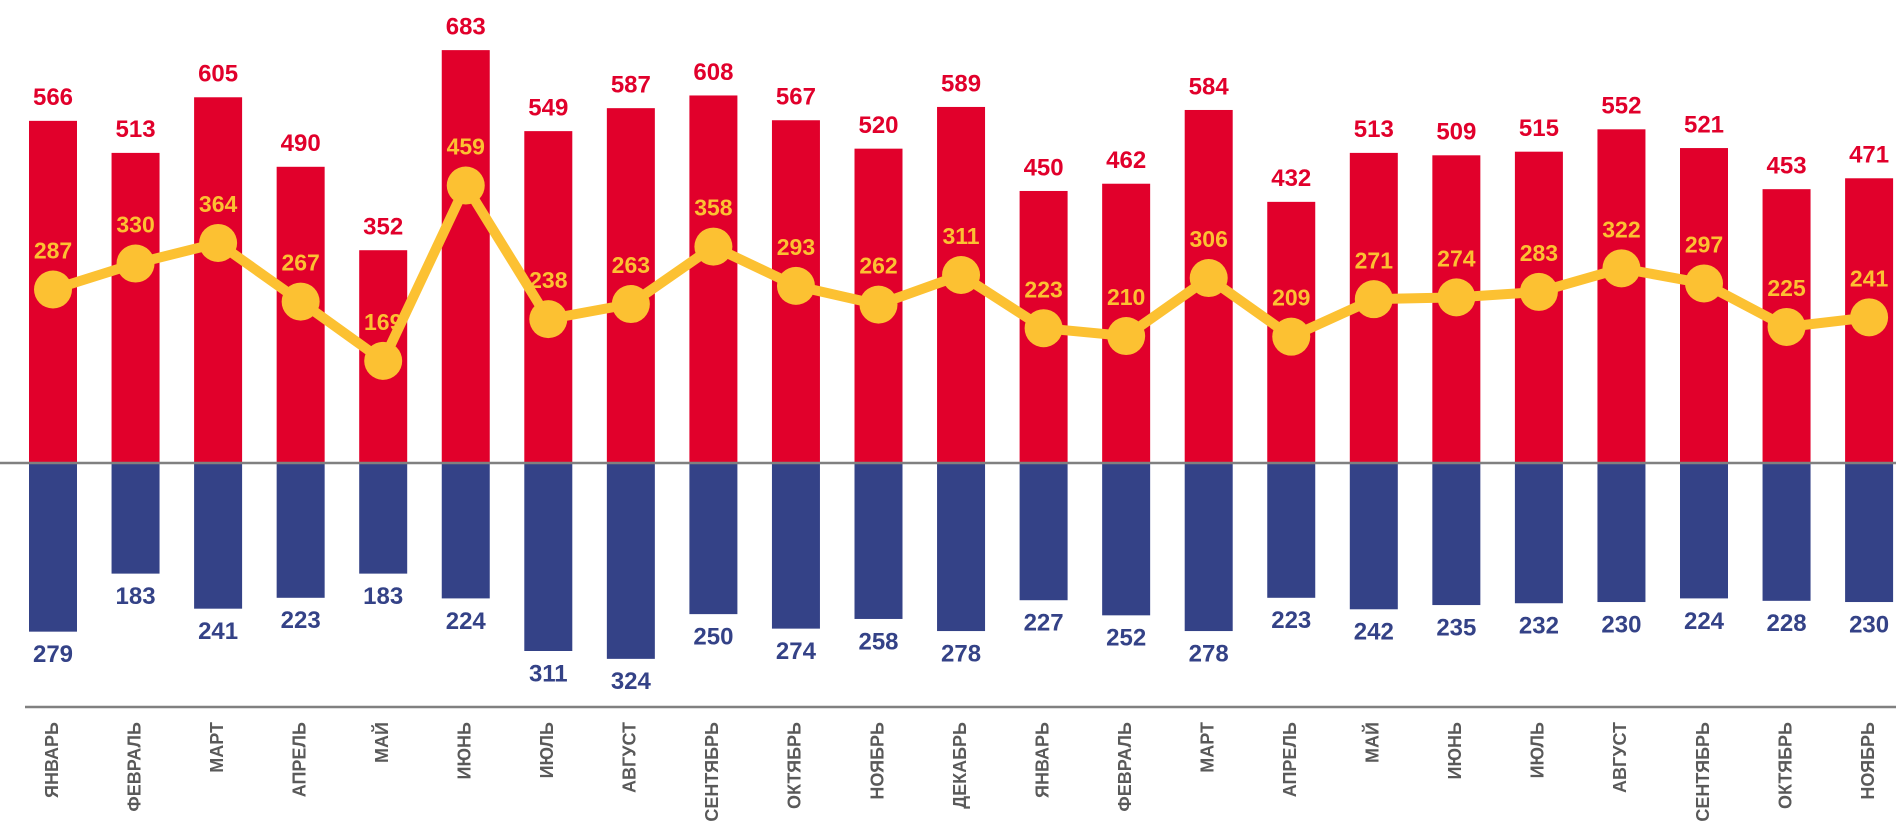  Describe the element at coordinates (1291, 178) in the screenshot. I see `data-label: 432` at that location.